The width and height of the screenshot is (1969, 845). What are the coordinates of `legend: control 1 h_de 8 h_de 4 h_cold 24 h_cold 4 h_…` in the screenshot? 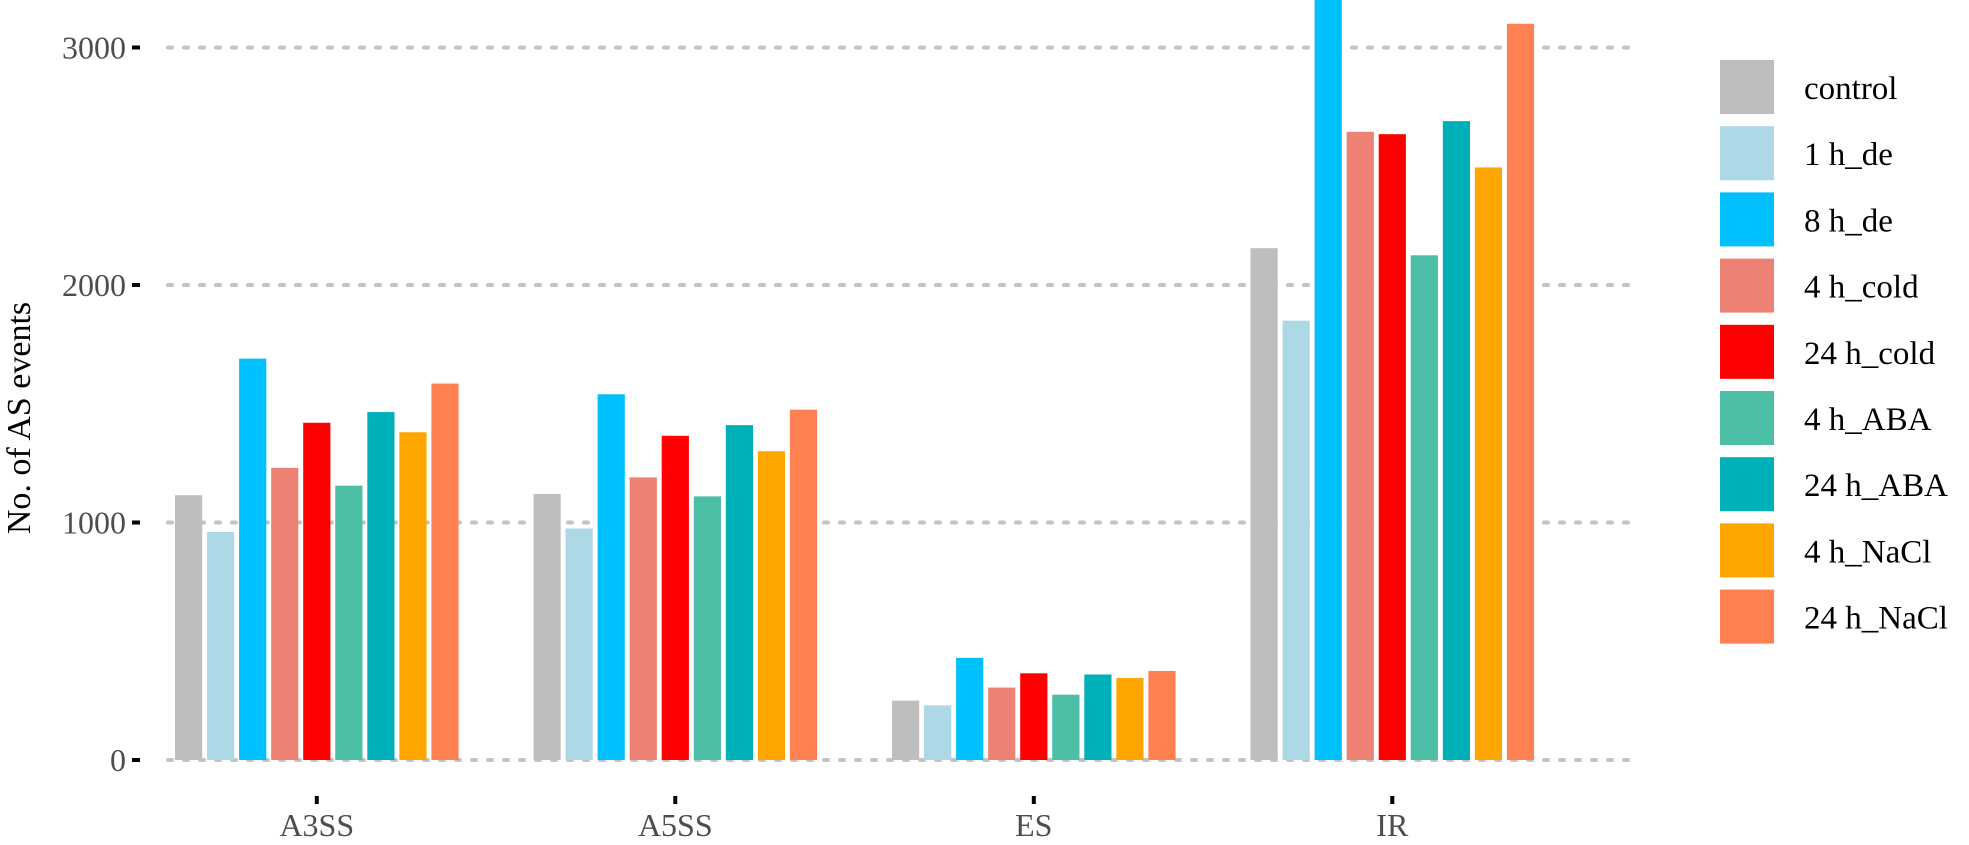 It's located at (1834, 352).